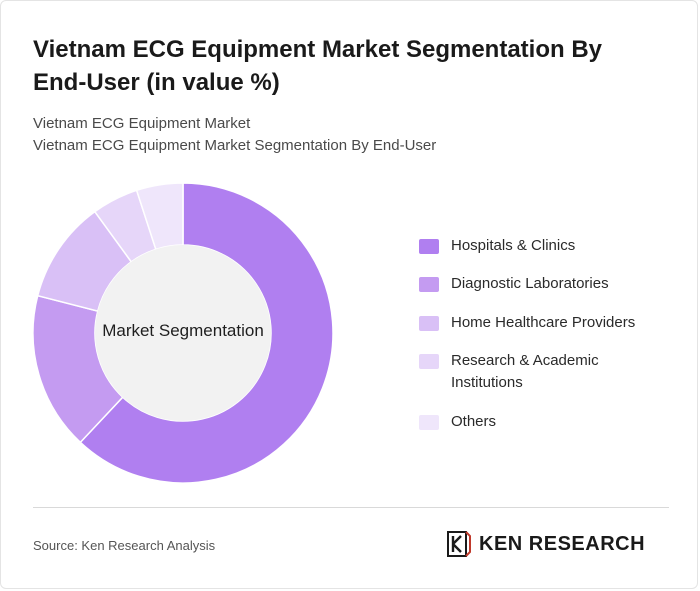 The height and width of the screenshot is (591, 700). What do you see at coordinates (124, 545) in the screenshot?
I see `source-note: Source: Ken Research Analysis` at bounding box center [124, 545].